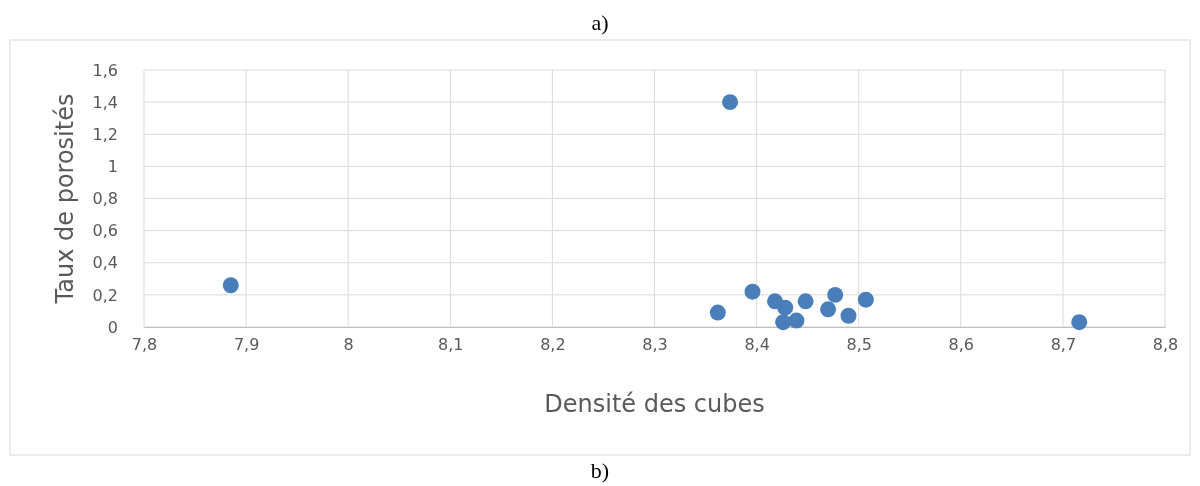 The image size is (1200, 486). Describe the element at coordinates (1063, 345) in the screenshot. I see `x-tick-label: 8,7` at that location.